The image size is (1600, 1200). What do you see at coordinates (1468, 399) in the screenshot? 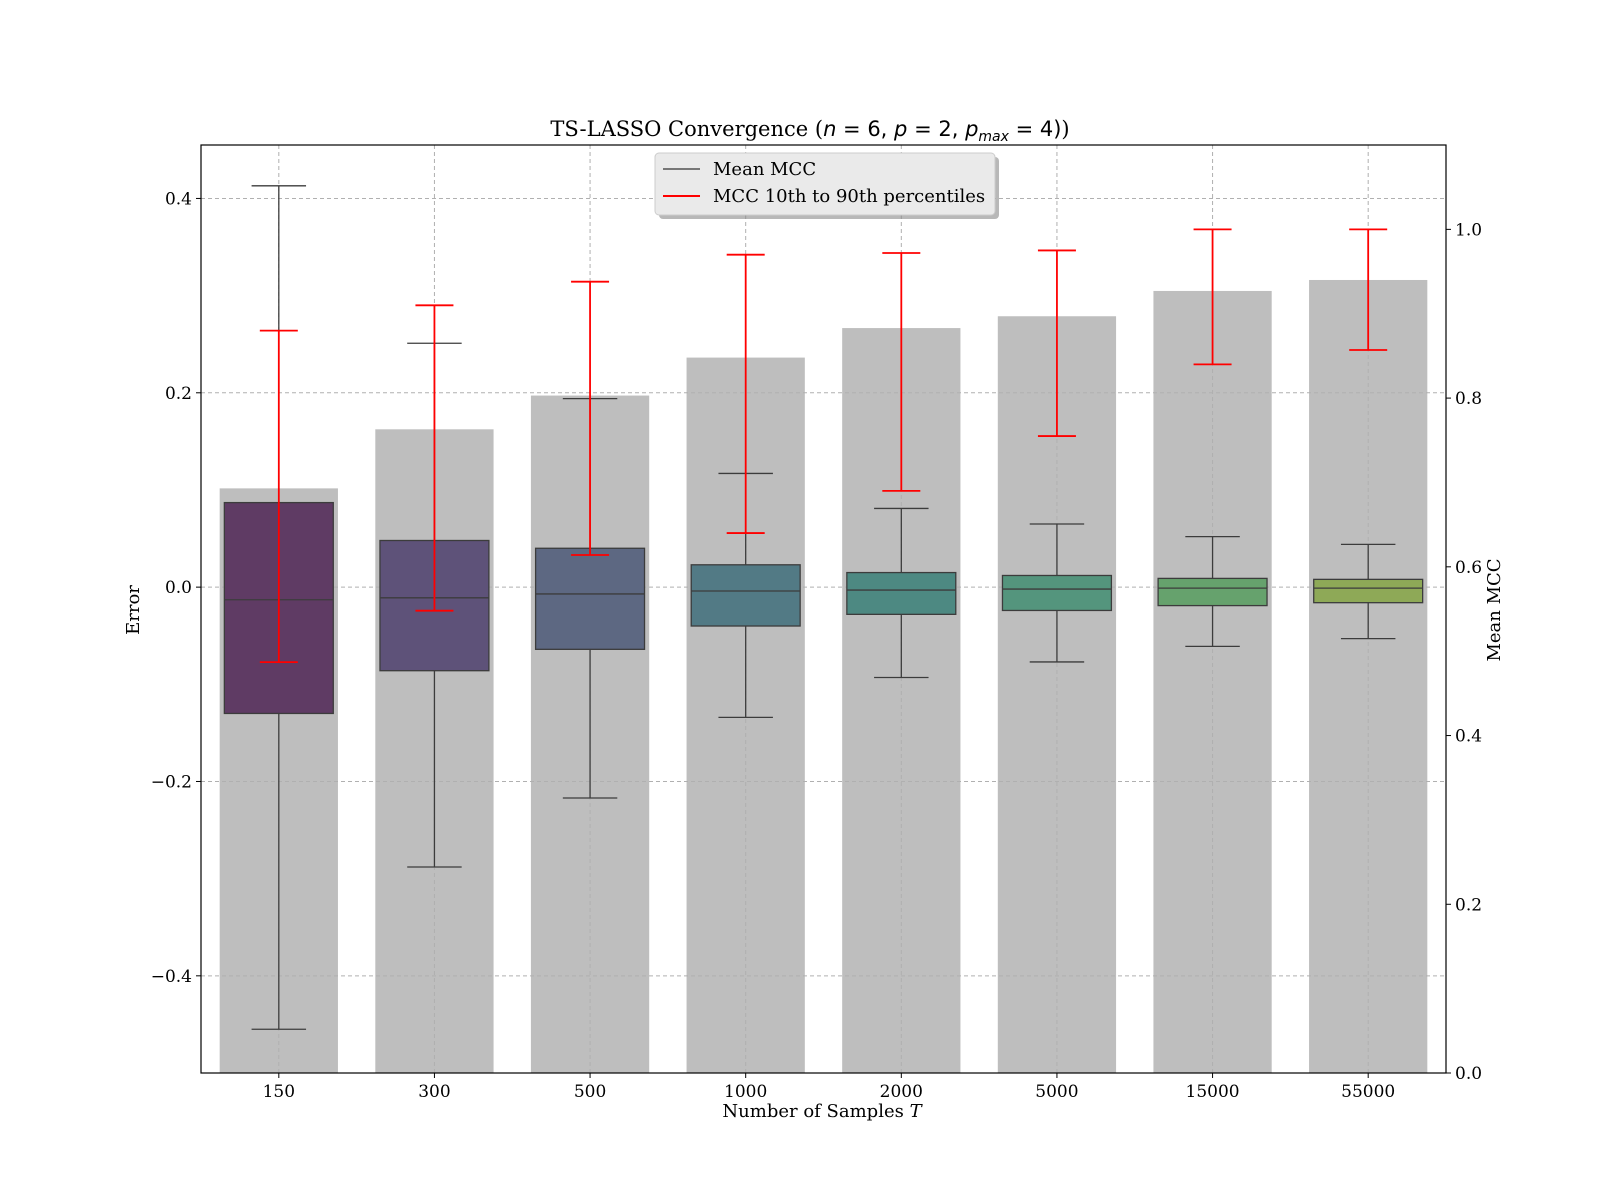
I see `right-tick-label: 0.8` at bounding box center [1468, 399].